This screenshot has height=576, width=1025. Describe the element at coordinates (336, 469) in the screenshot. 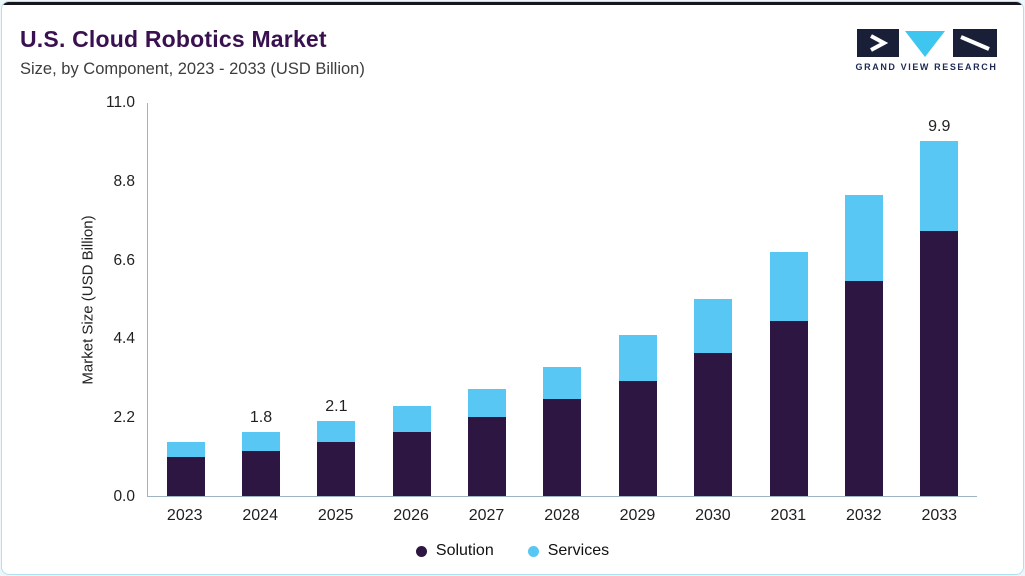

I see `bar-segment-solution-2025` at that location.